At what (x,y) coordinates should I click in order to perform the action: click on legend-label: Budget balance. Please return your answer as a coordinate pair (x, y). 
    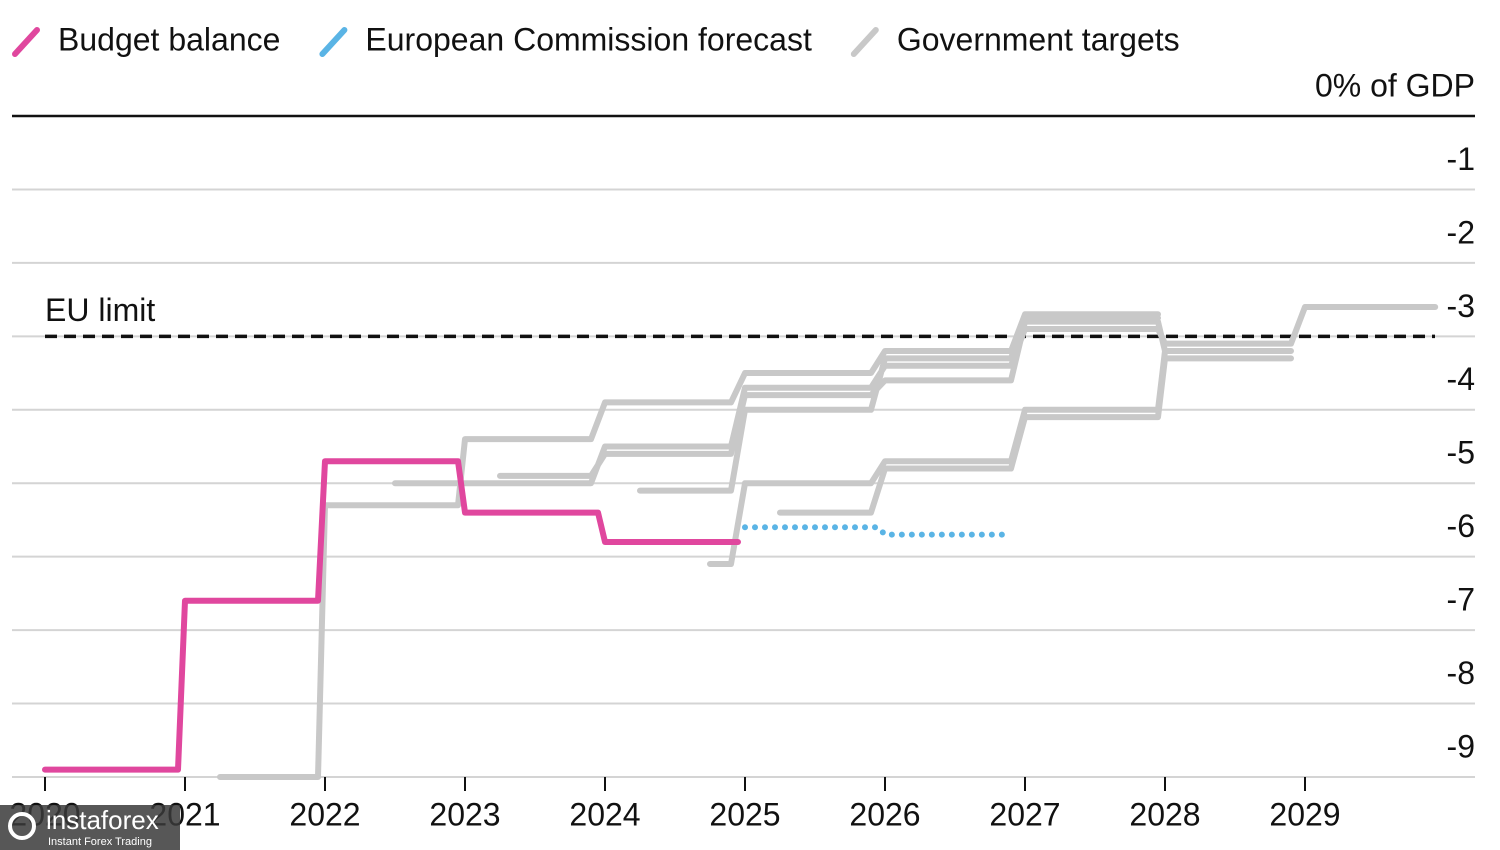
    Looking at the image, I should click on (169, 39).